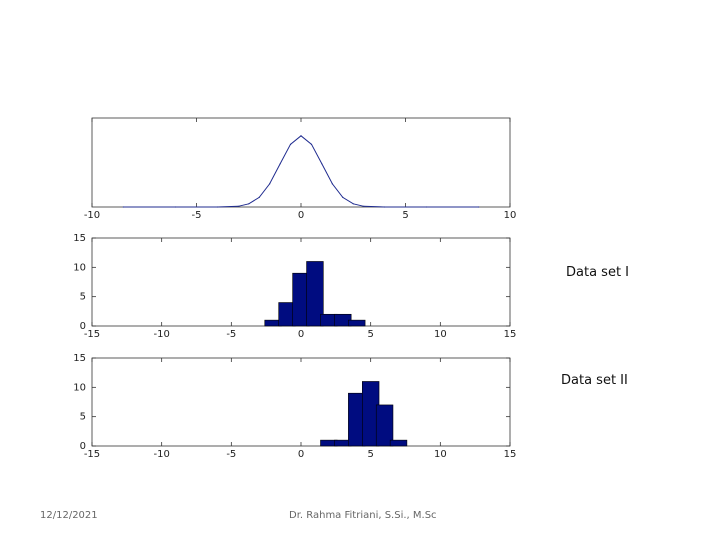 The height and width of the screenshot is (540, 720). What do you see at coordinates (301, 402) in the screenshot?
I see `panel-3-axes-box` at bounding box center [301, 402].